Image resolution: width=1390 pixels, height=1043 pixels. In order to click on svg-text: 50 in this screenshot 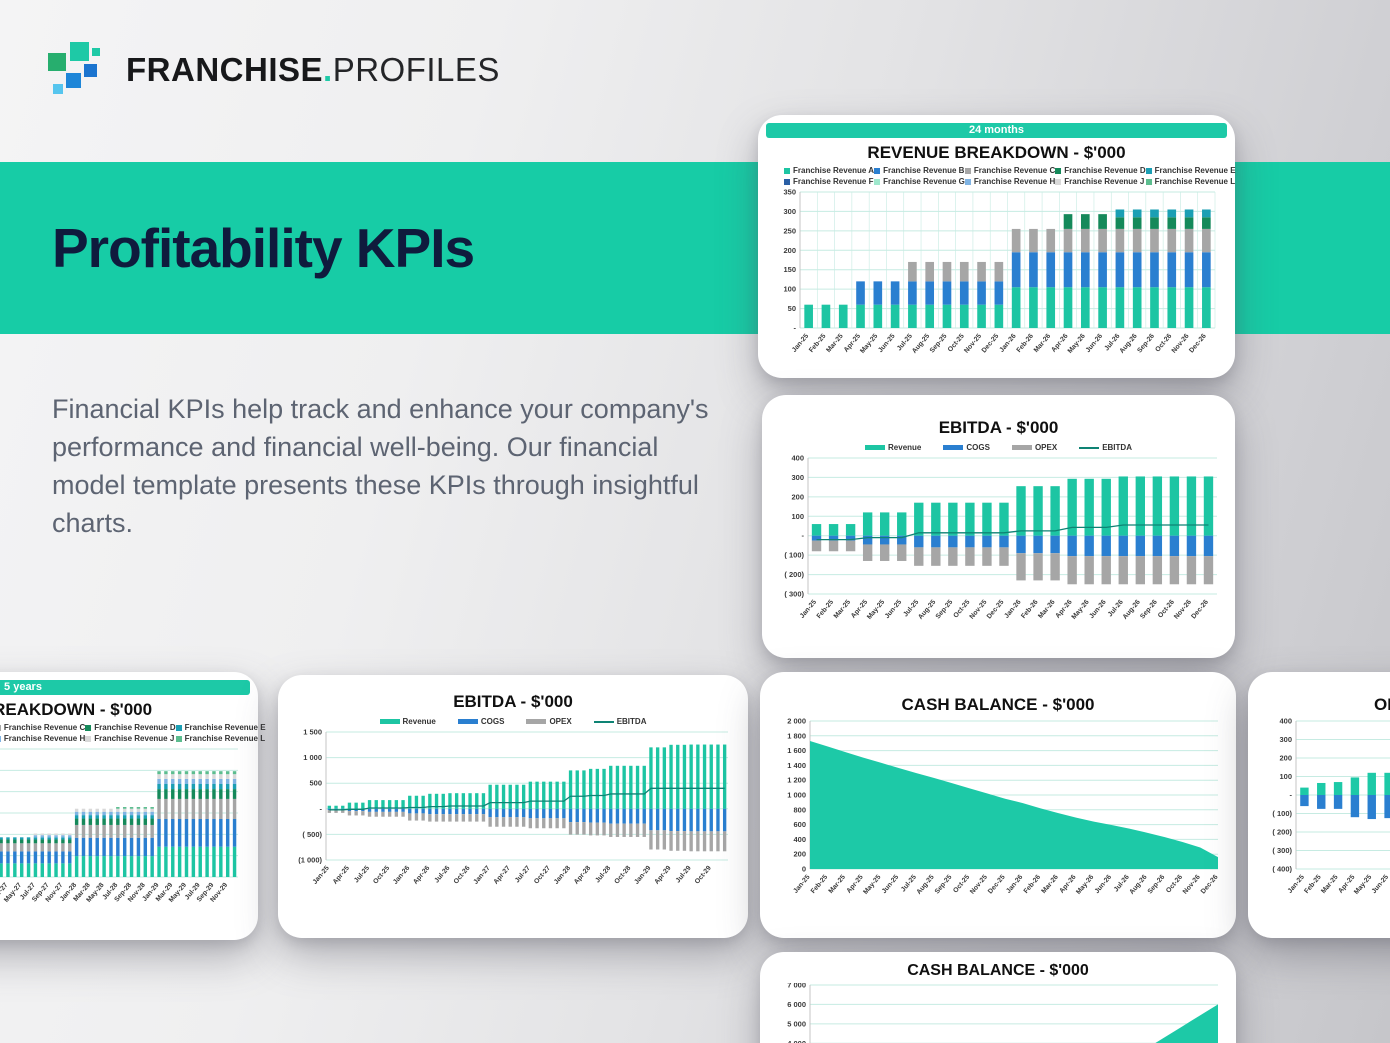, I will do `click(792, 308)`.